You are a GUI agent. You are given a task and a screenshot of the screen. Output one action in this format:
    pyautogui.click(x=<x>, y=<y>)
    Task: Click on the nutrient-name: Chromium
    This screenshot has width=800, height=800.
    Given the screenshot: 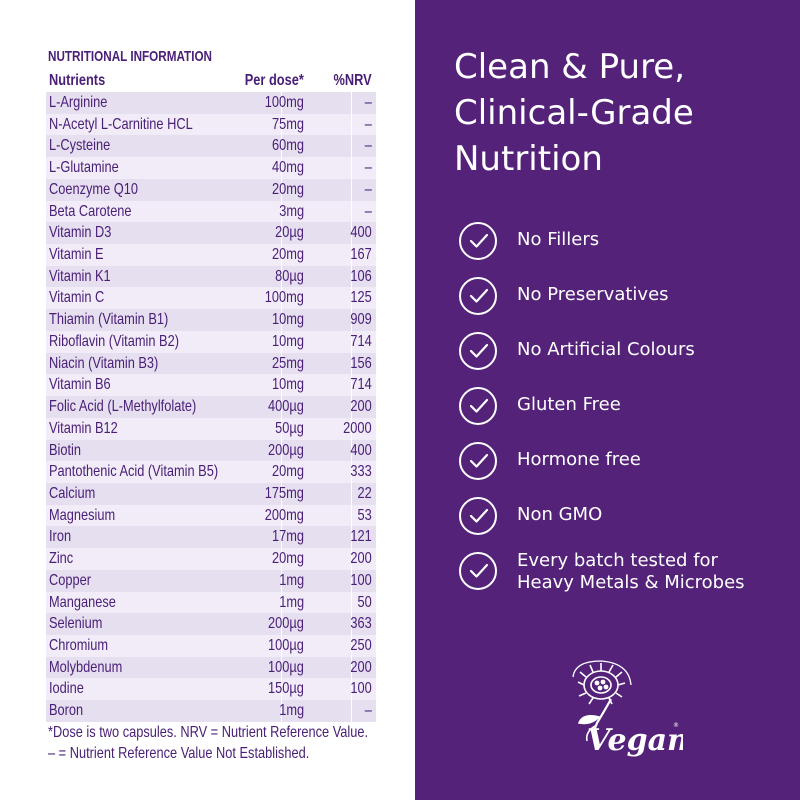 What is the action you would take?
    pyautogui.click(x=79, y=645)
    